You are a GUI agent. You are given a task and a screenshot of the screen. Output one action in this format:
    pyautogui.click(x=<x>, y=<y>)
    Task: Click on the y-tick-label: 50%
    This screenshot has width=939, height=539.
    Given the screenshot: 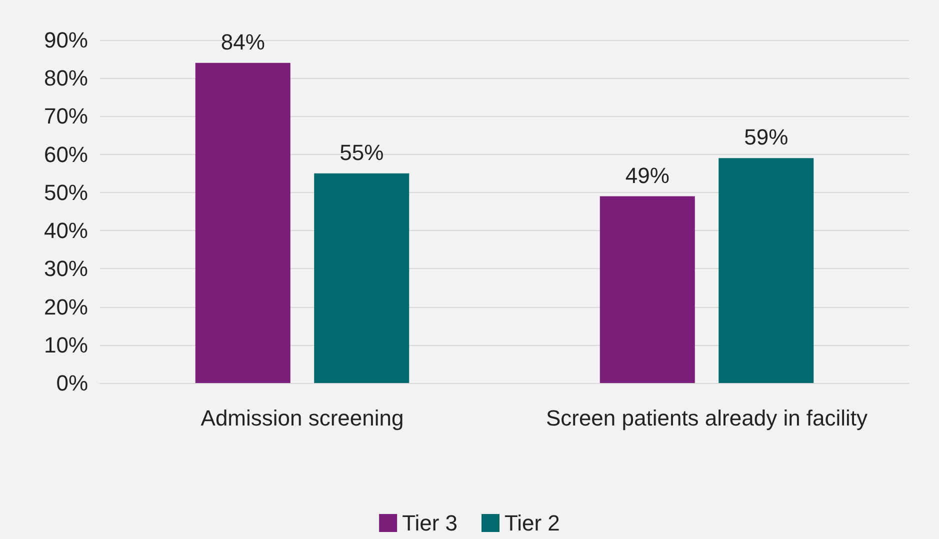 What is the action you would take?
    pyautogui.click(x=66, y=192)
    